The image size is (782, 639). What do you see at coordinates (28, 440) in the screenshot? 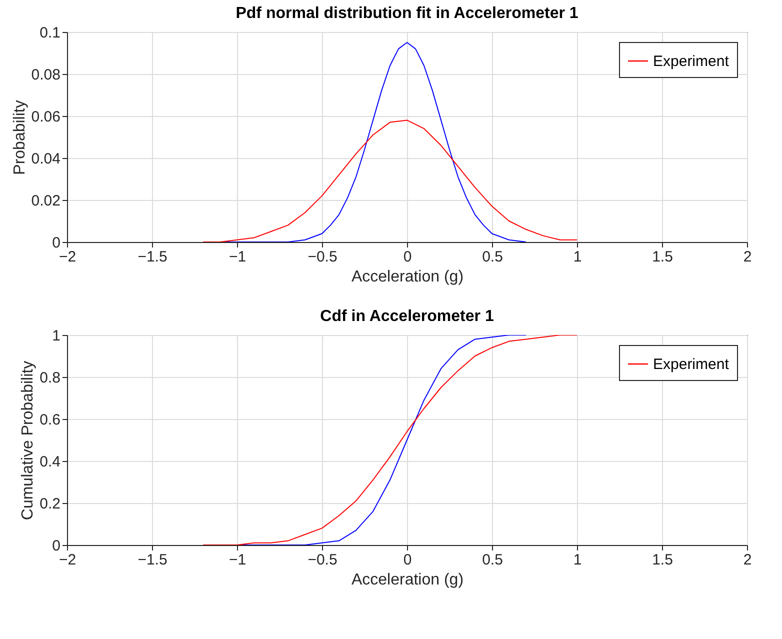
I see `y-axis-title: Cumulative Probability` at bounding box center [28, 440].